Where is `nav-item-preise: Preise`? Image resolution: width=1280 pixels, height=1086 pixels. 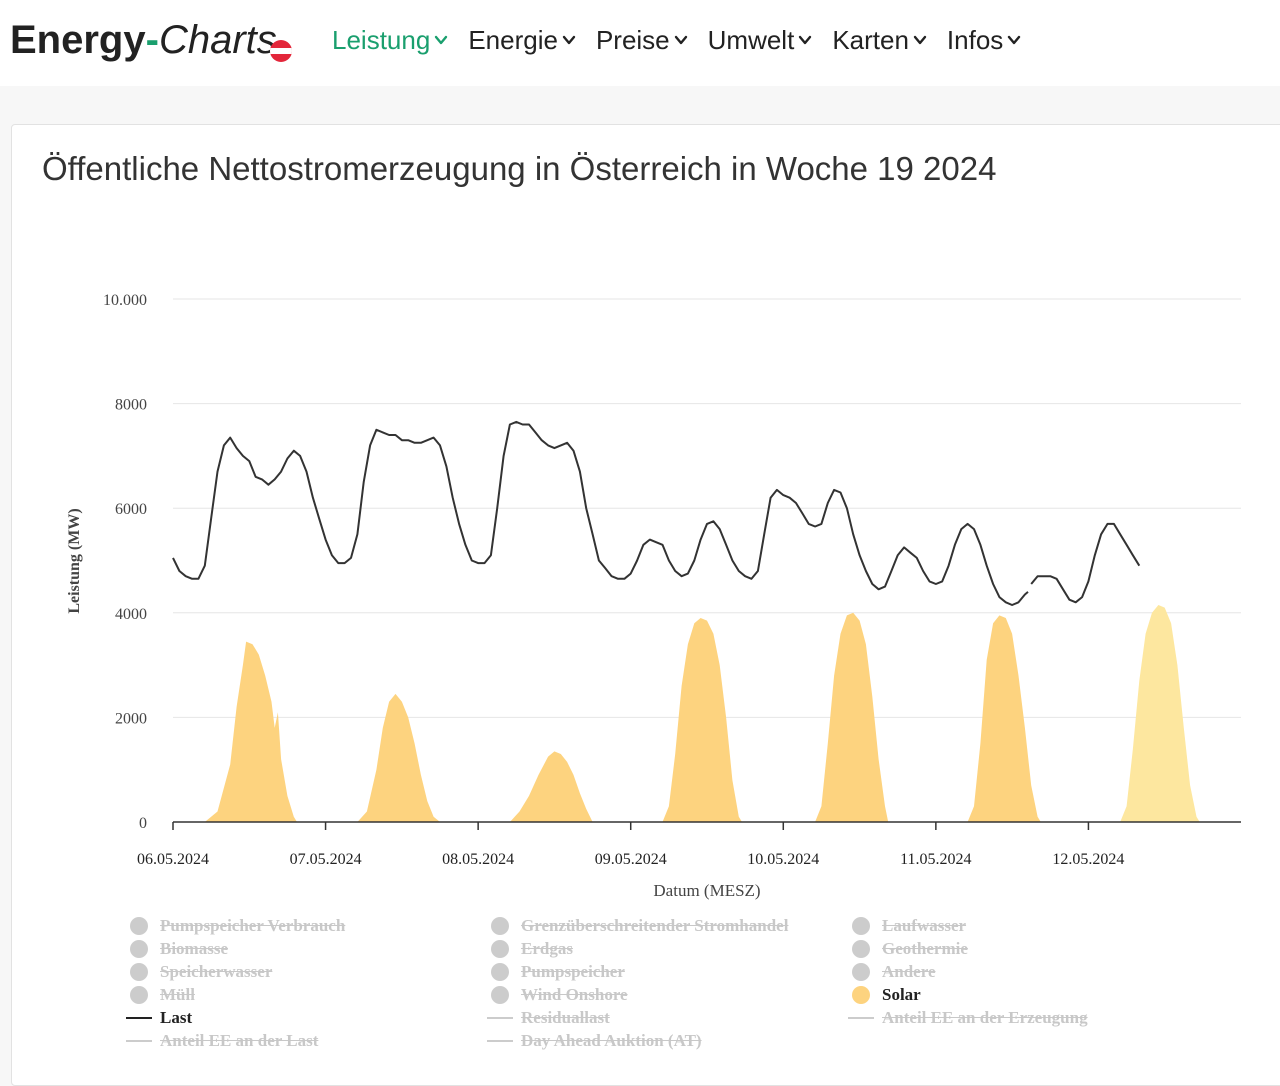
nav-item-preise: Preise is located at coordinates (642, 40).